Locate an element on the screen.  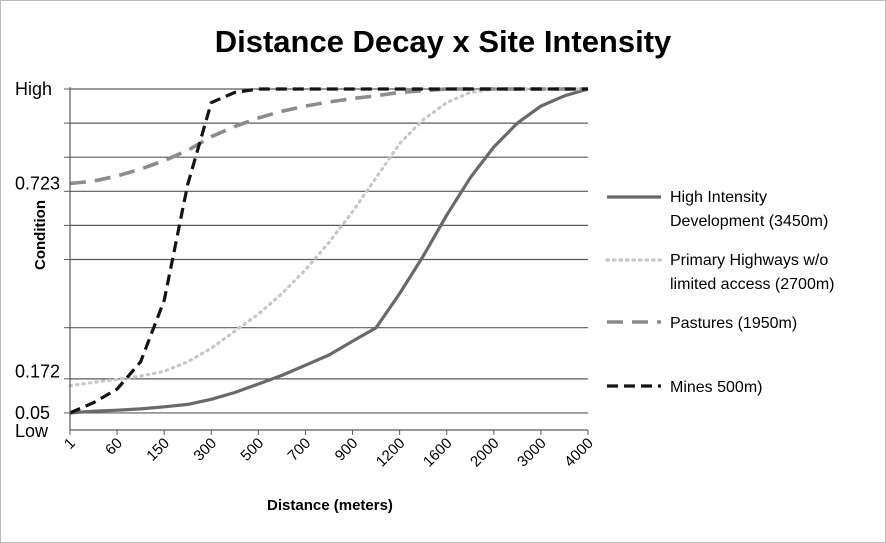
x-axis-label: Distance (meters) is located at coordinates (330, 505).